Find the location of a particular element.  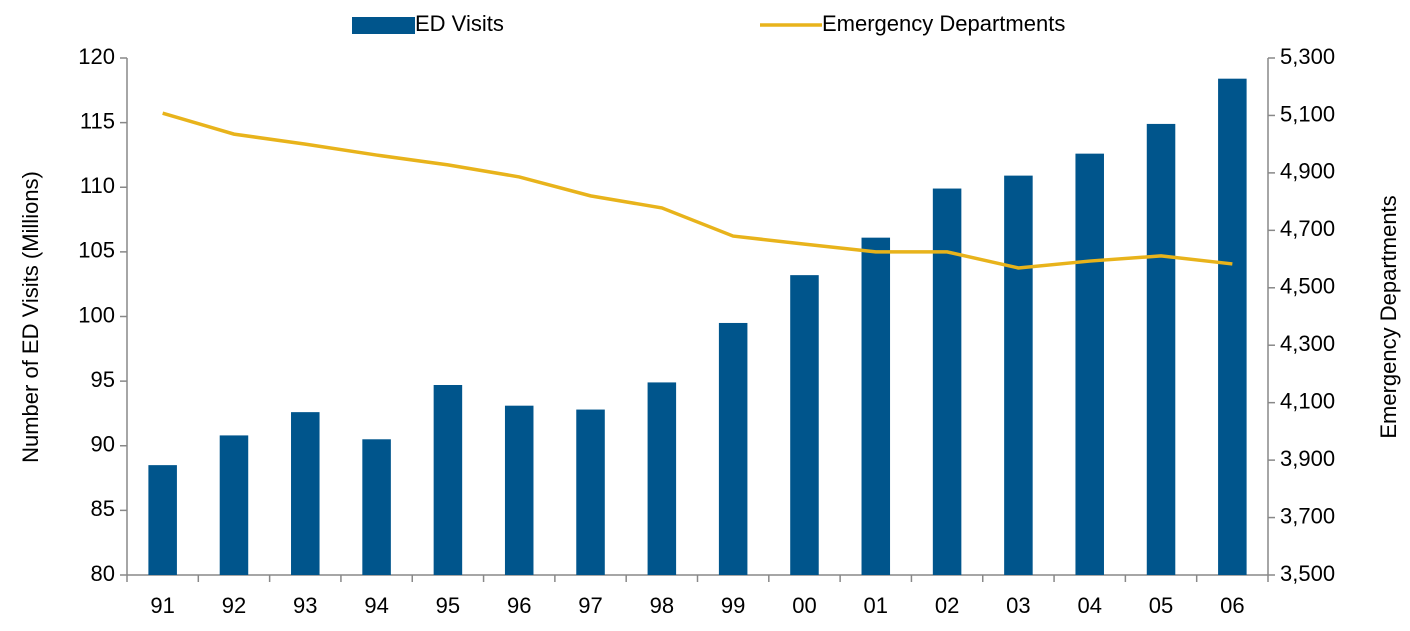

legend-label: ED Visits is located at coordinates (459, 23).